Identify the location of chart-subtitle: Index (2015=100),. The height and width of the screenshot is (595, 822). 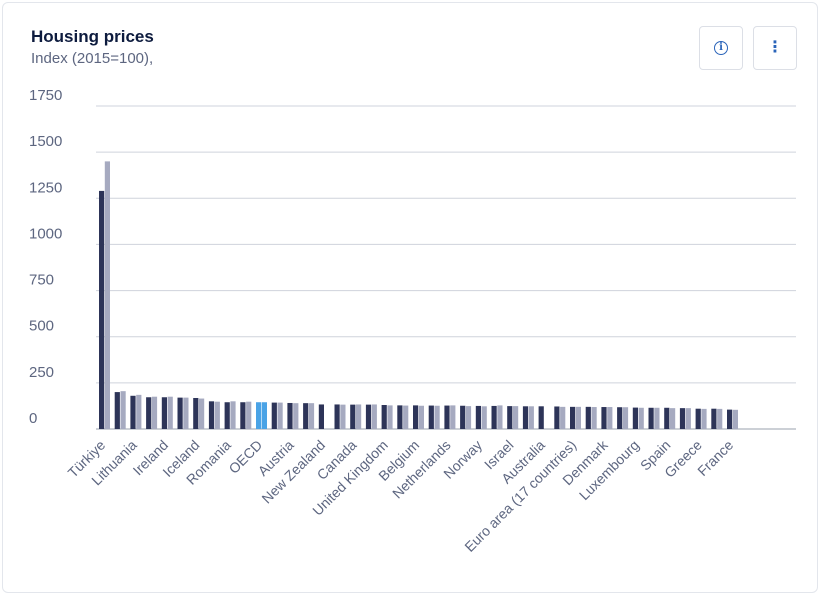
(92, 58).